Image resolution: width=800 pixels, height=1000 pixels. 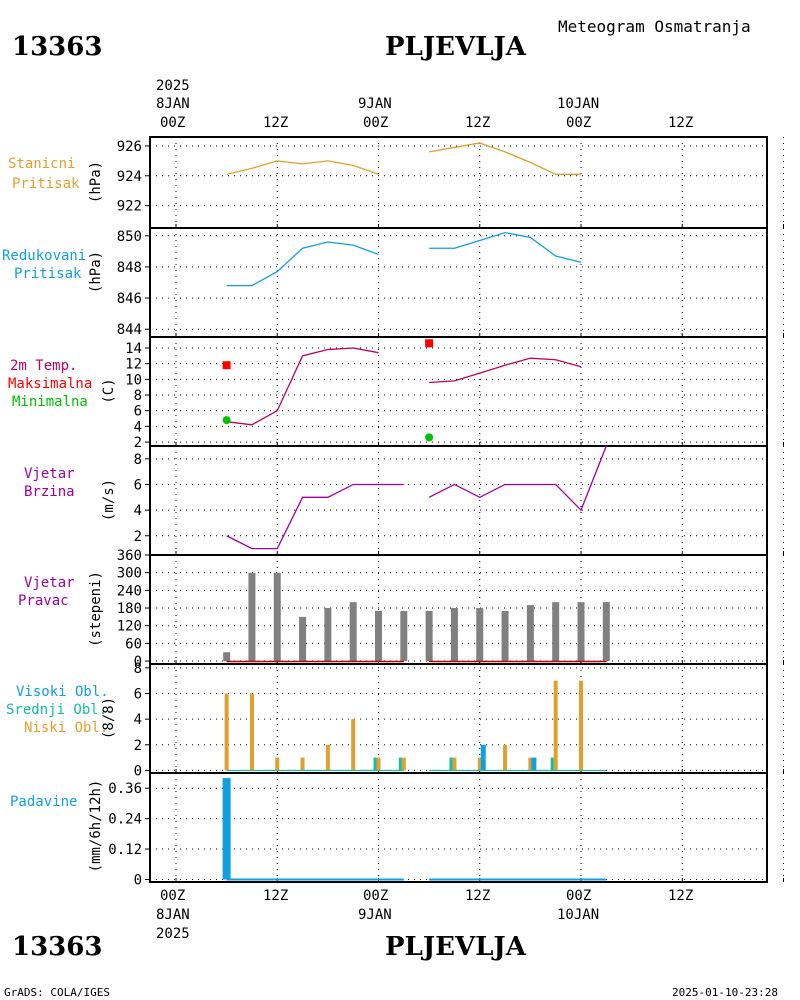 What do you see at coordinates (43, 601) in the screenshot?
I see `label-pravac: Pravac` at bounding box center [43, 601].